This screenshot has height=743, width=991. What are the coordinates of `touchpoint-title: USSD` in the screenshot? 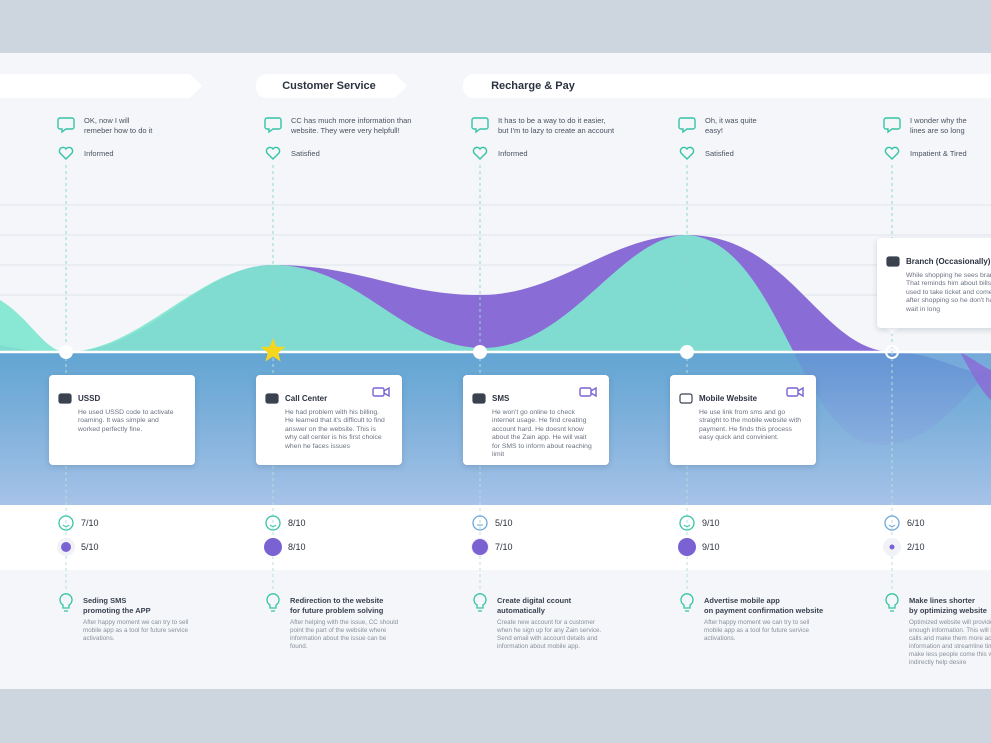 It's located at (89, 398).